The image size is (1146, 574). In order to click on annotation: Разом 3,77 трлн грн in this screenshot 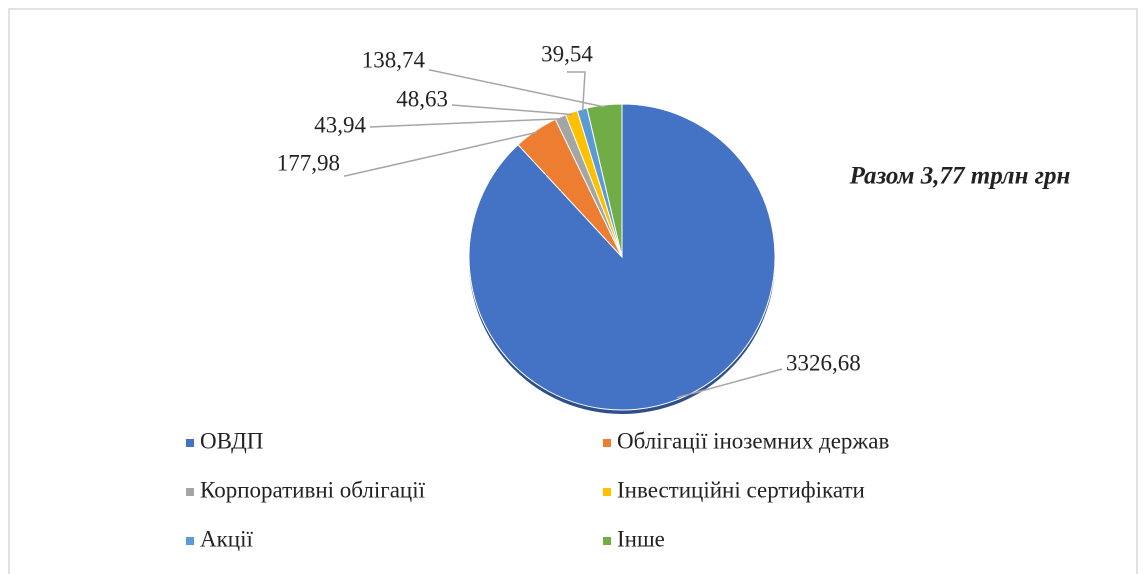, I will do `click(960, 176)`.